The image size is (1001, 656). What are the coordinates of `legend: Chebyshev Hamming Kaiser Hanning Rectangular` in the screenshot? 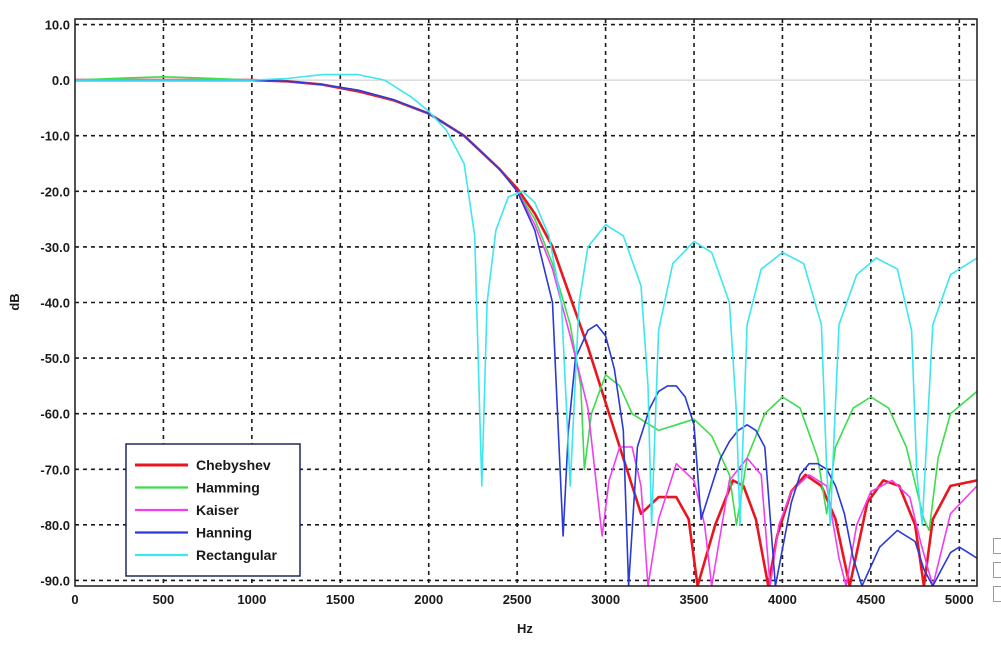 It's located at (213, 510).